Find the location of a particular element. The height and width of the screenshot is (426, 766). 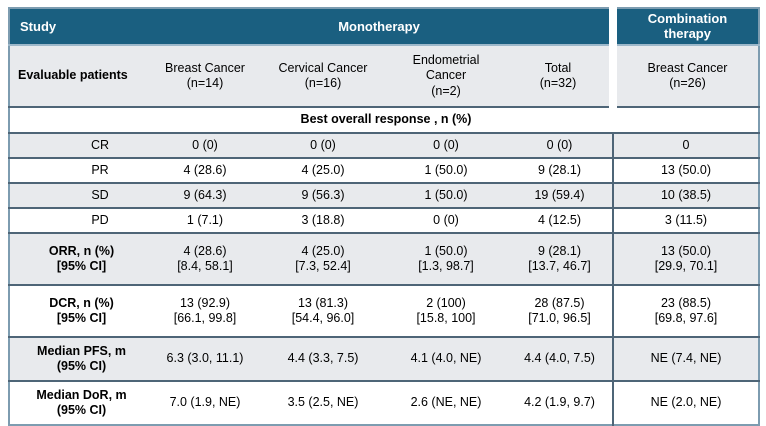

row-label-median-pfs: Median PFS, m (95% CI) is located at coordinates (81, 358).